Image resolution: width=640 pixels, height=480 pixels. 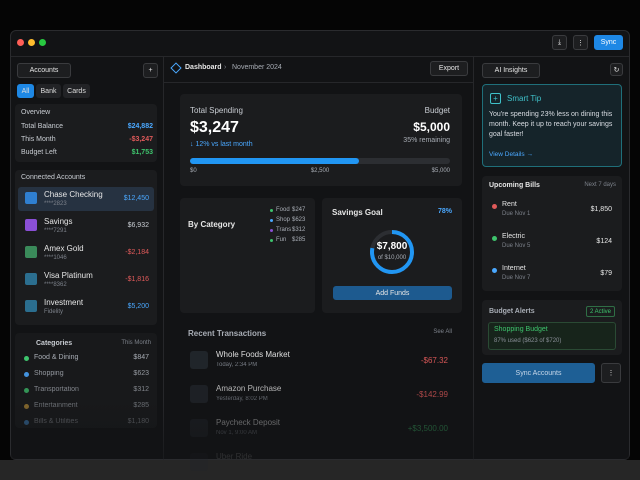 What do you see at coordinates (56, 389) in the screenshot?
I see `category-name: Transportation` at bounding box center [56, 389].